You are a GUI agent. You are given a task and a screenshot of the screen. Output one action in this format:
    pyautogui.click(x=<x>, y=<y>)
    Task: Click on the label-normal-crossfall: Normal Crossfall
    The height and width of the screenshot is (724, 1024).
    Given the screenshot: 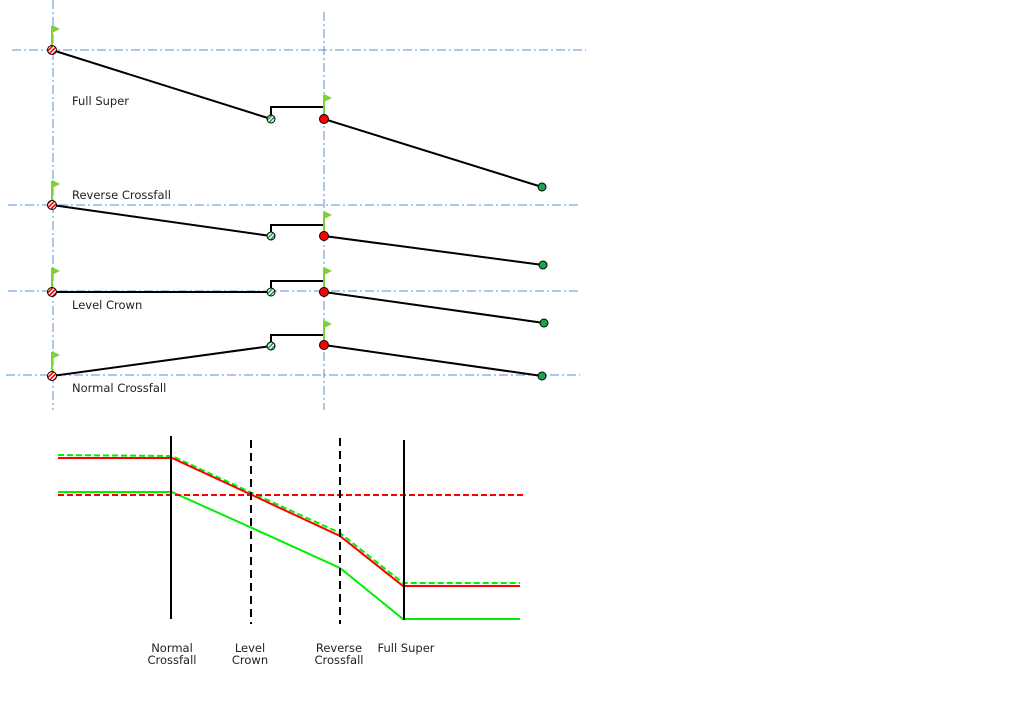 What is the action you would take?
    pyautogui.click(x=119, y=388)
    